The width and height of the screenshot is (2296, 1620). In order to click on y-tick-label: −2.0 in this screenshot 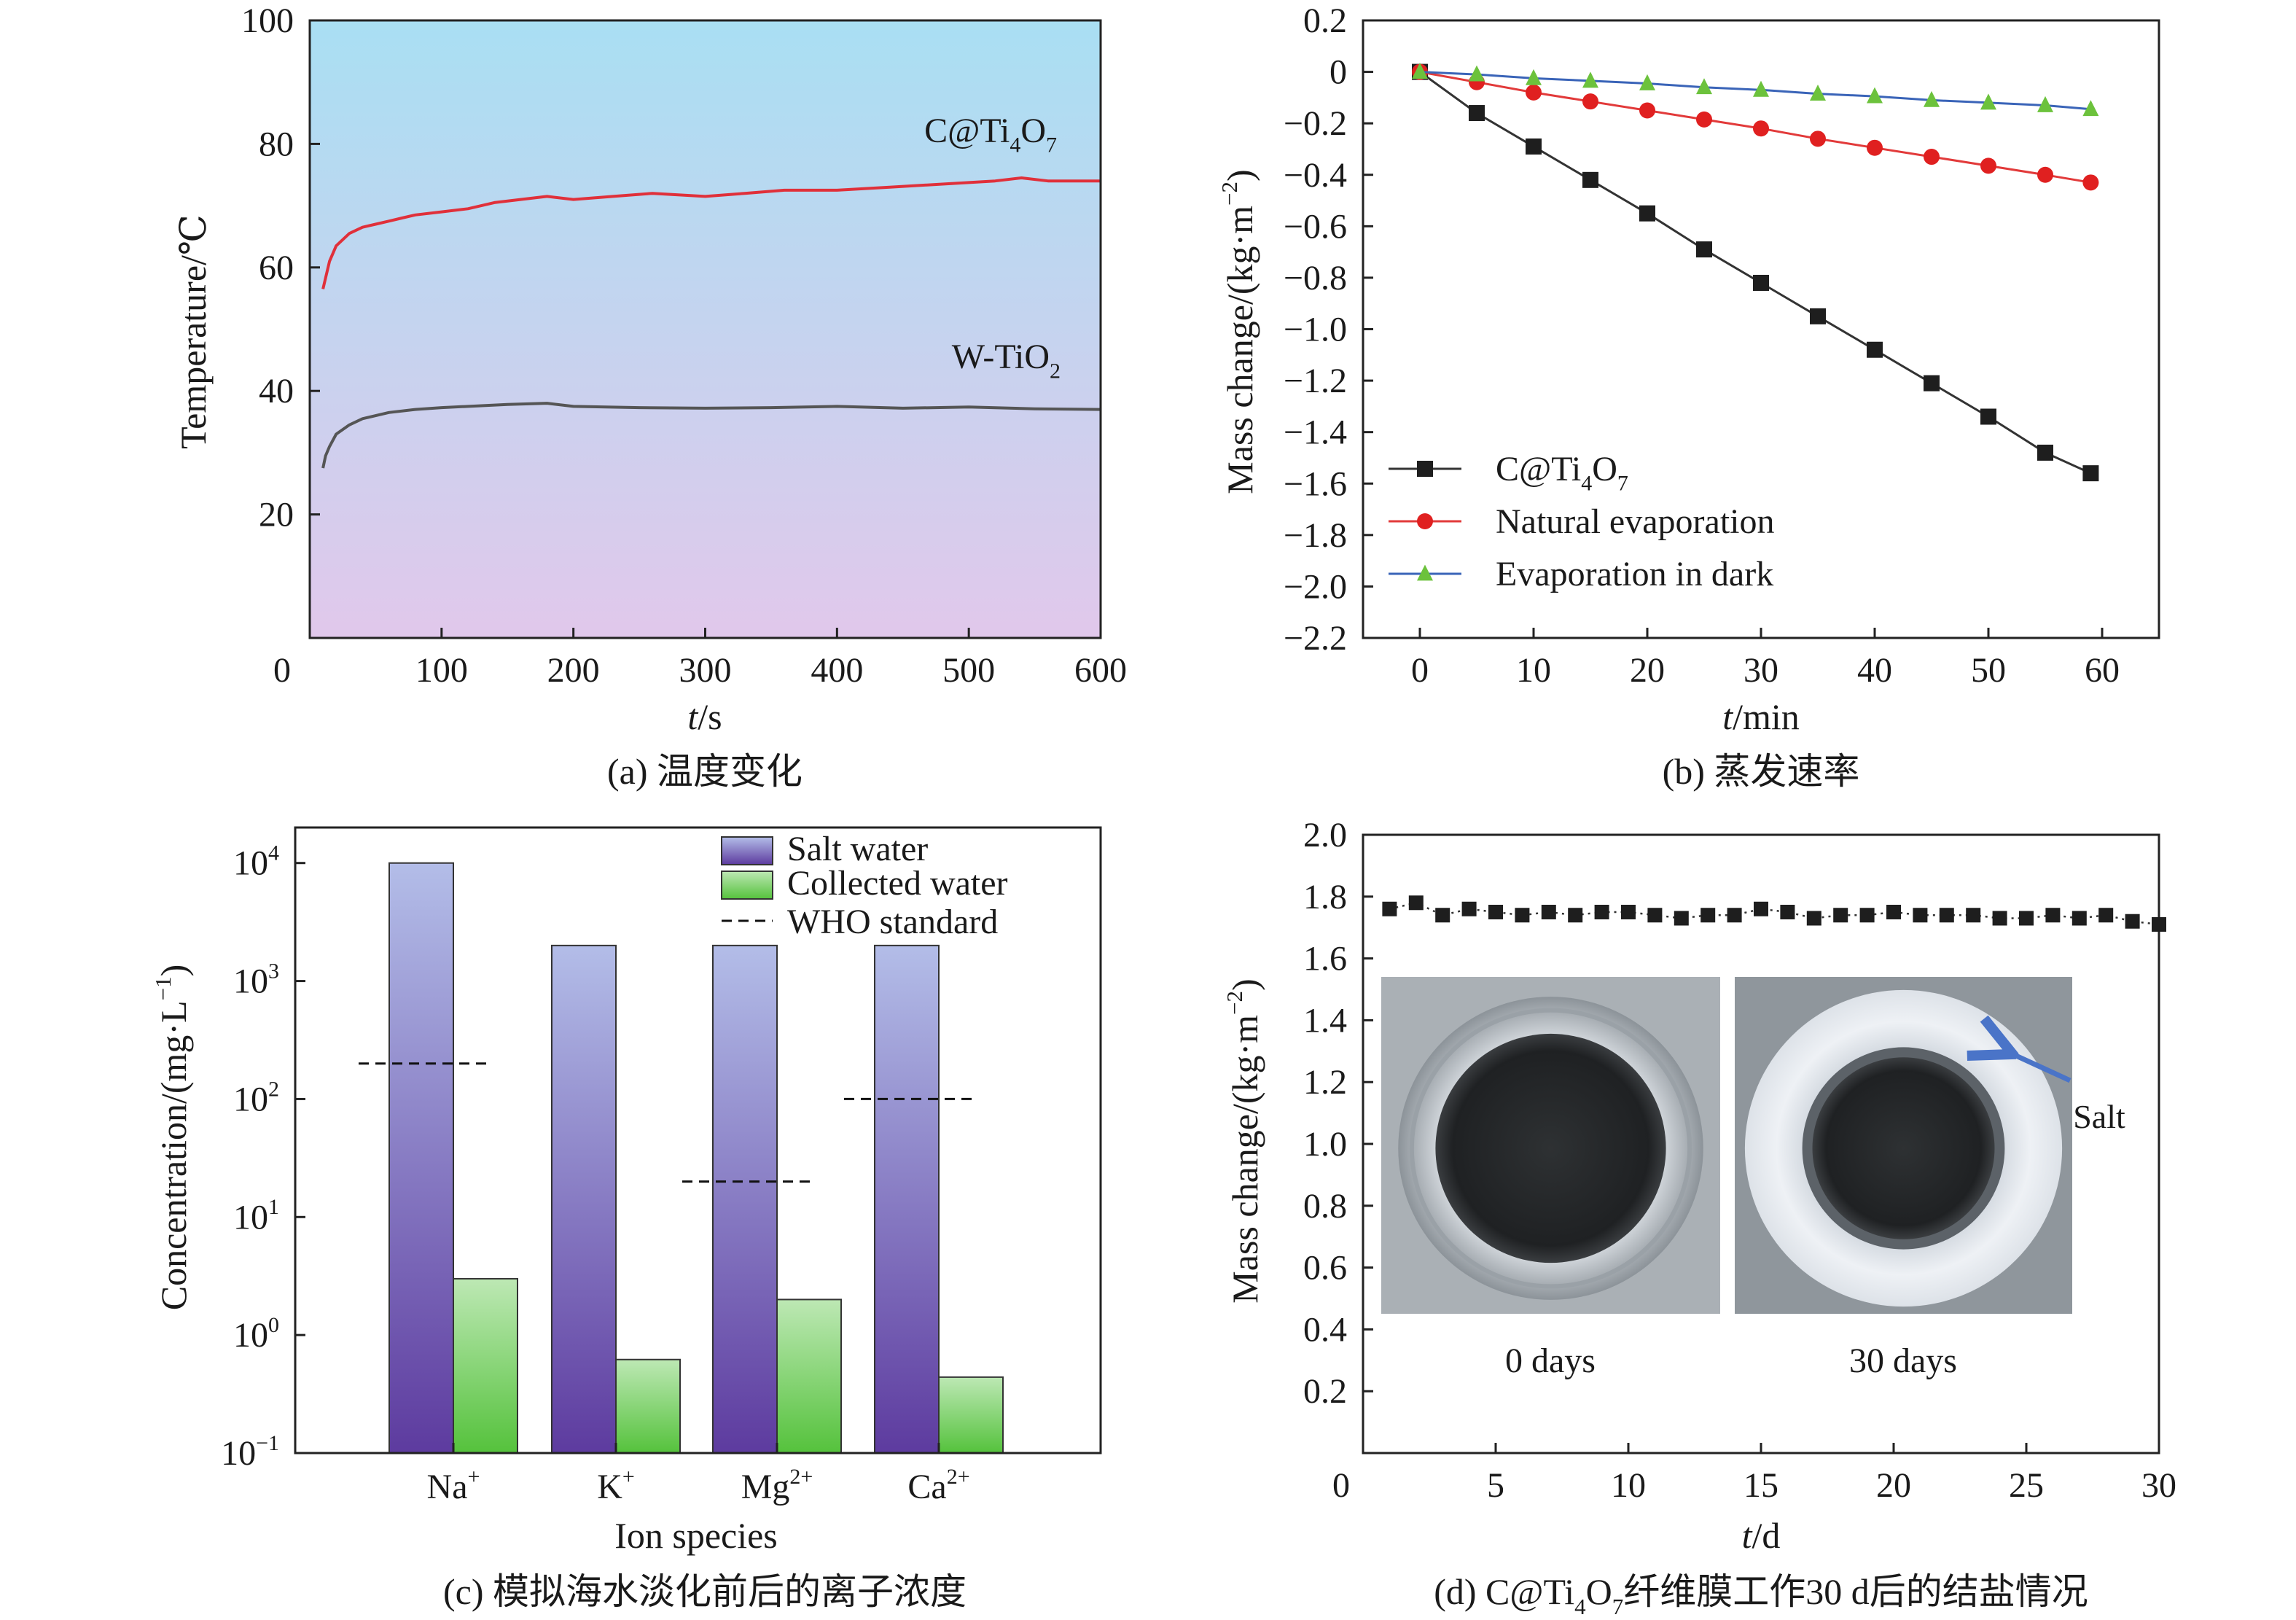, I will do `click(1315, 586)`.